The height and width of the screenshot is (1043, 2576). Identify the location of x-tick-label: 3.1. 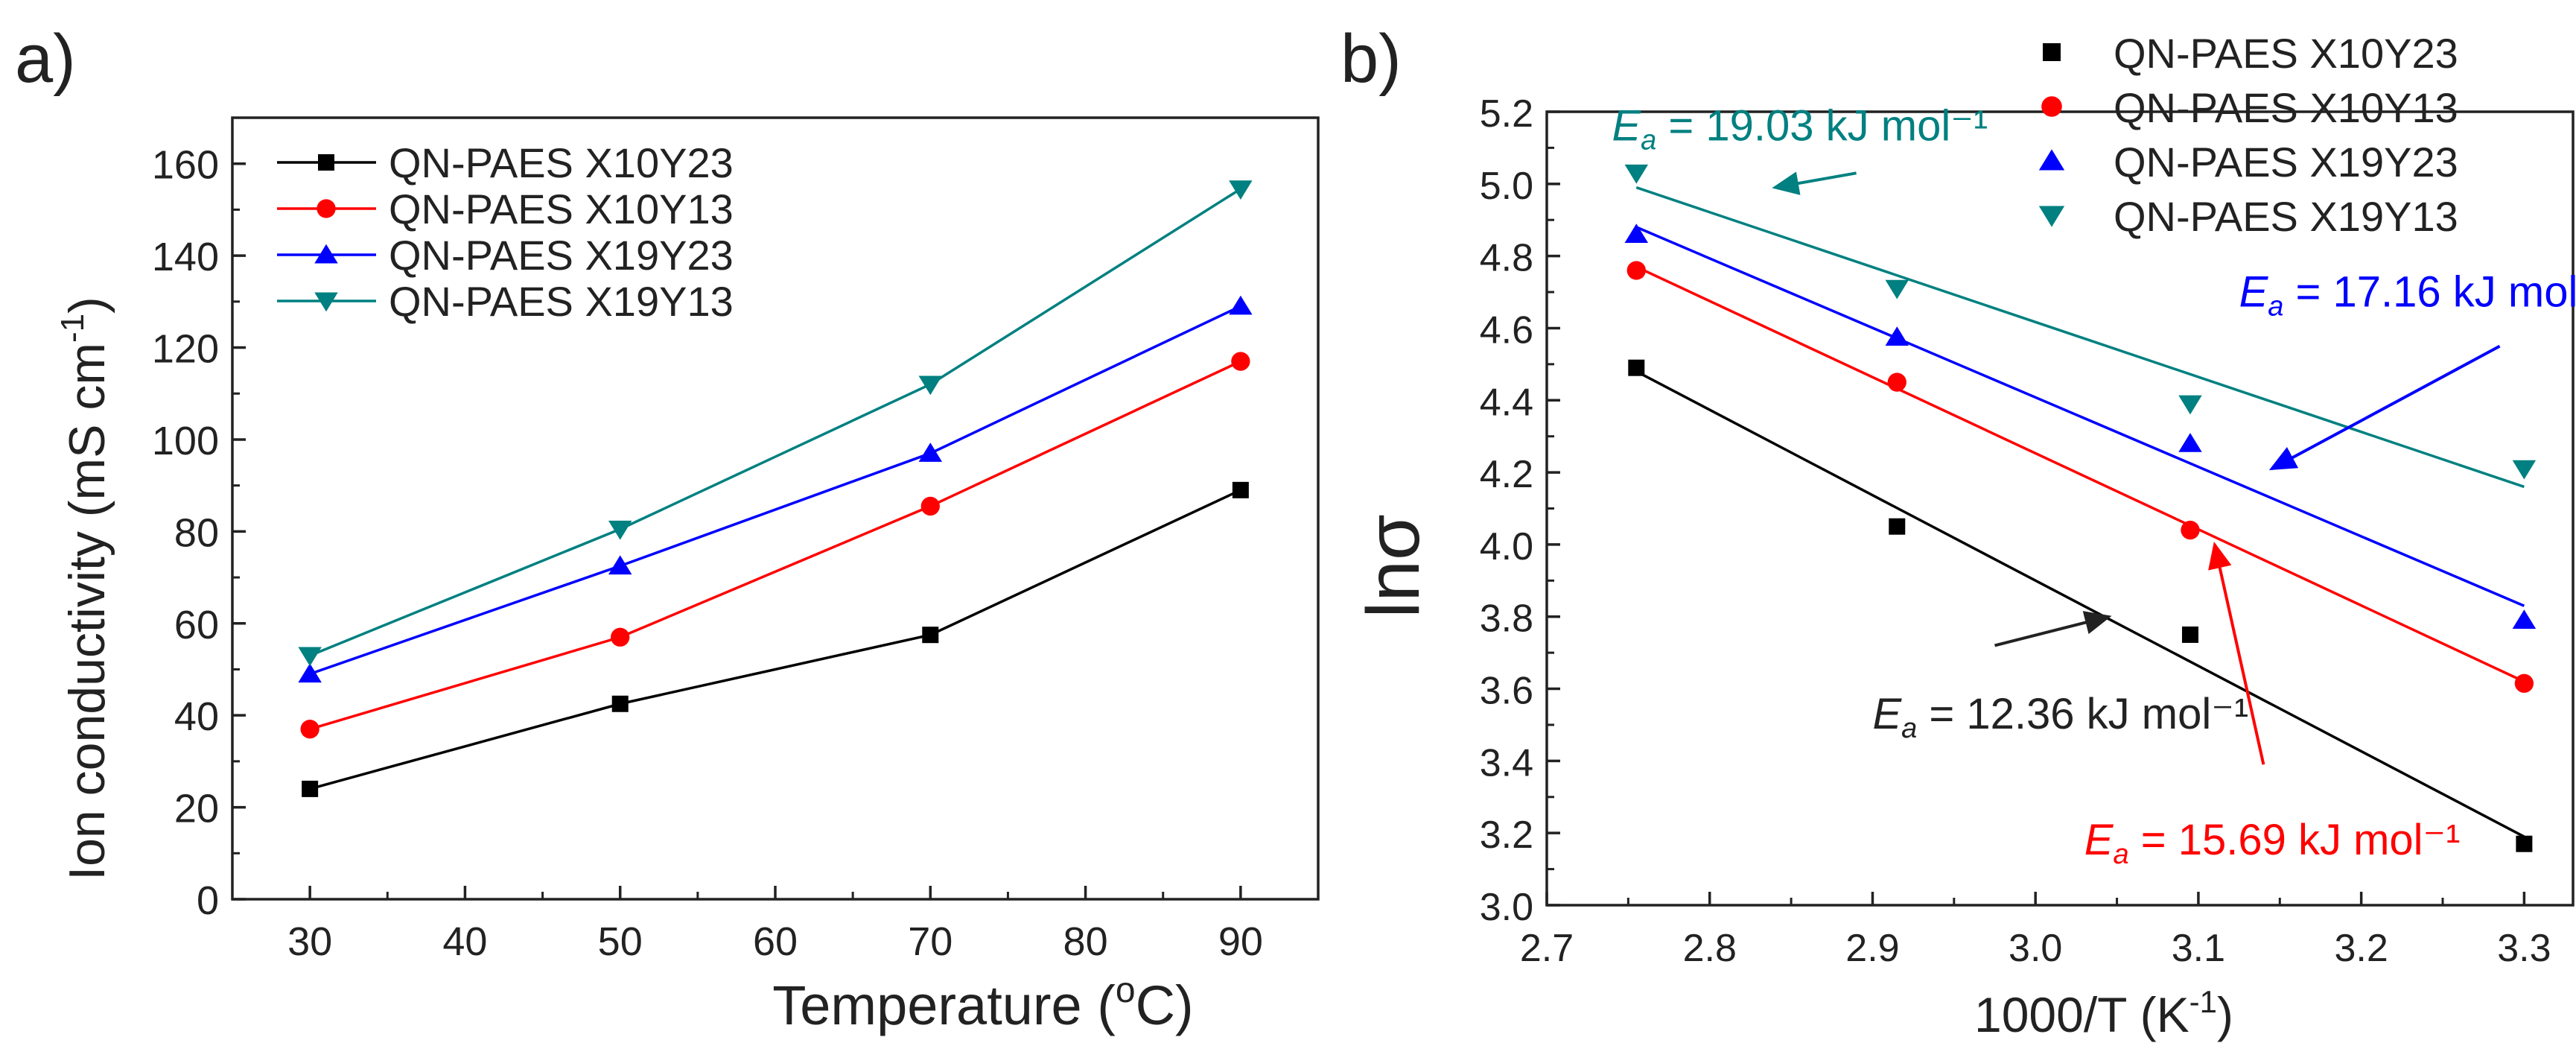
(2198, 948).